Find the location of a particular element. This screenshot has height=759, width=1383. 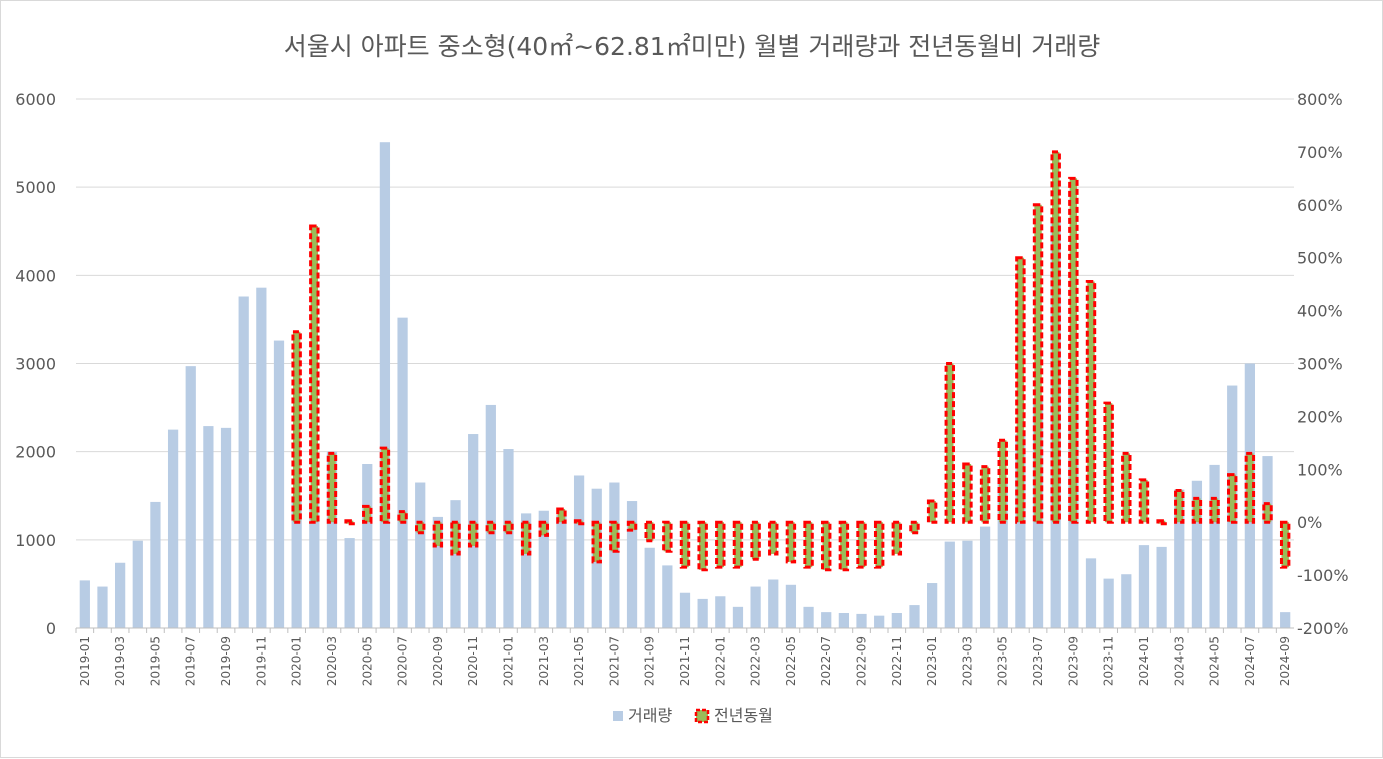

x-tick-label: 2024-03 is located at coordinates (1179, 661).